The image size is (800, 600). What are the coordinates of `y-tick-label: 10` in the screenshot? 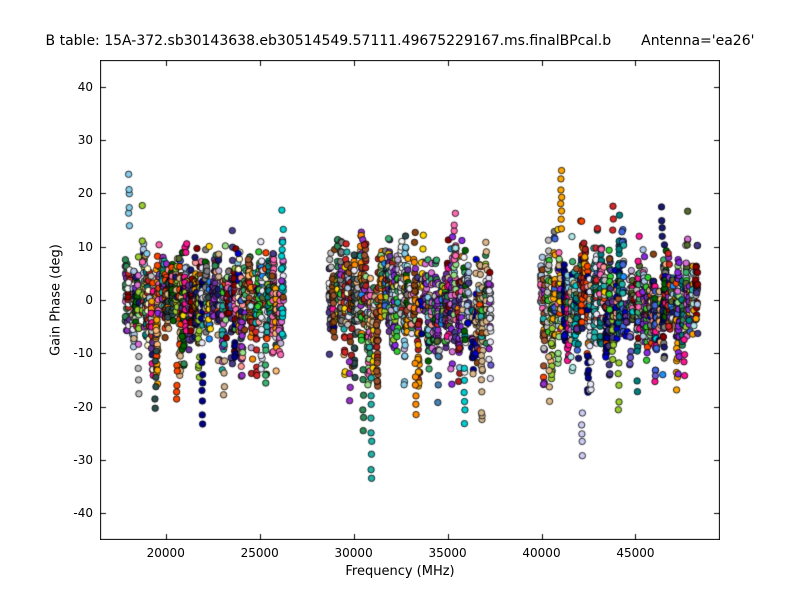 It's located at (85, 246).